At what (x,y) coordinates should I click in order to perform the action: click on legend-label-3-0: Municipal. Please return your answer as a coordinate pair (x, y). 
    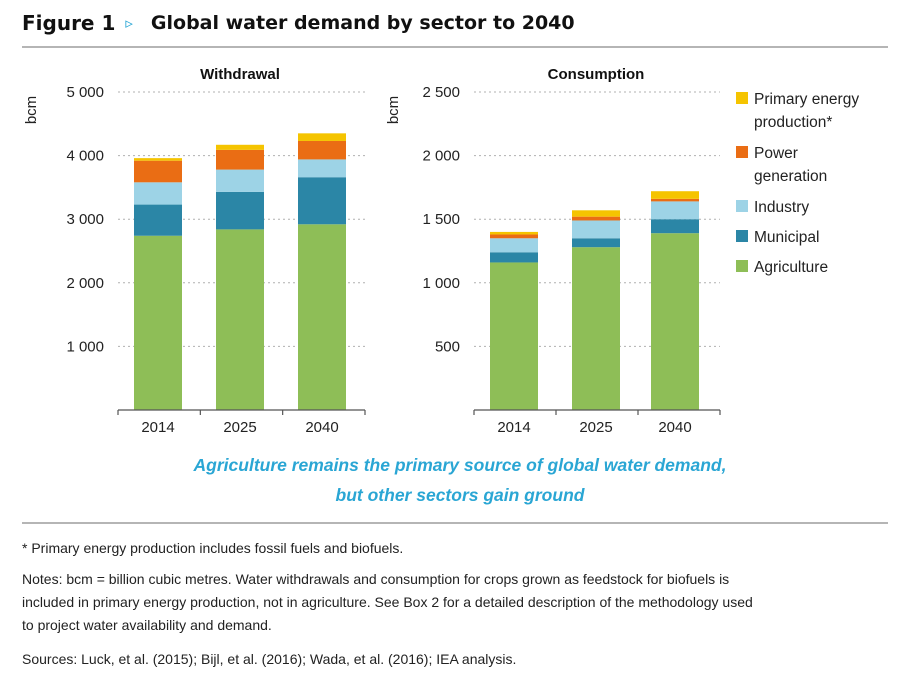
    Looking at the image, I should click on (786, 237).